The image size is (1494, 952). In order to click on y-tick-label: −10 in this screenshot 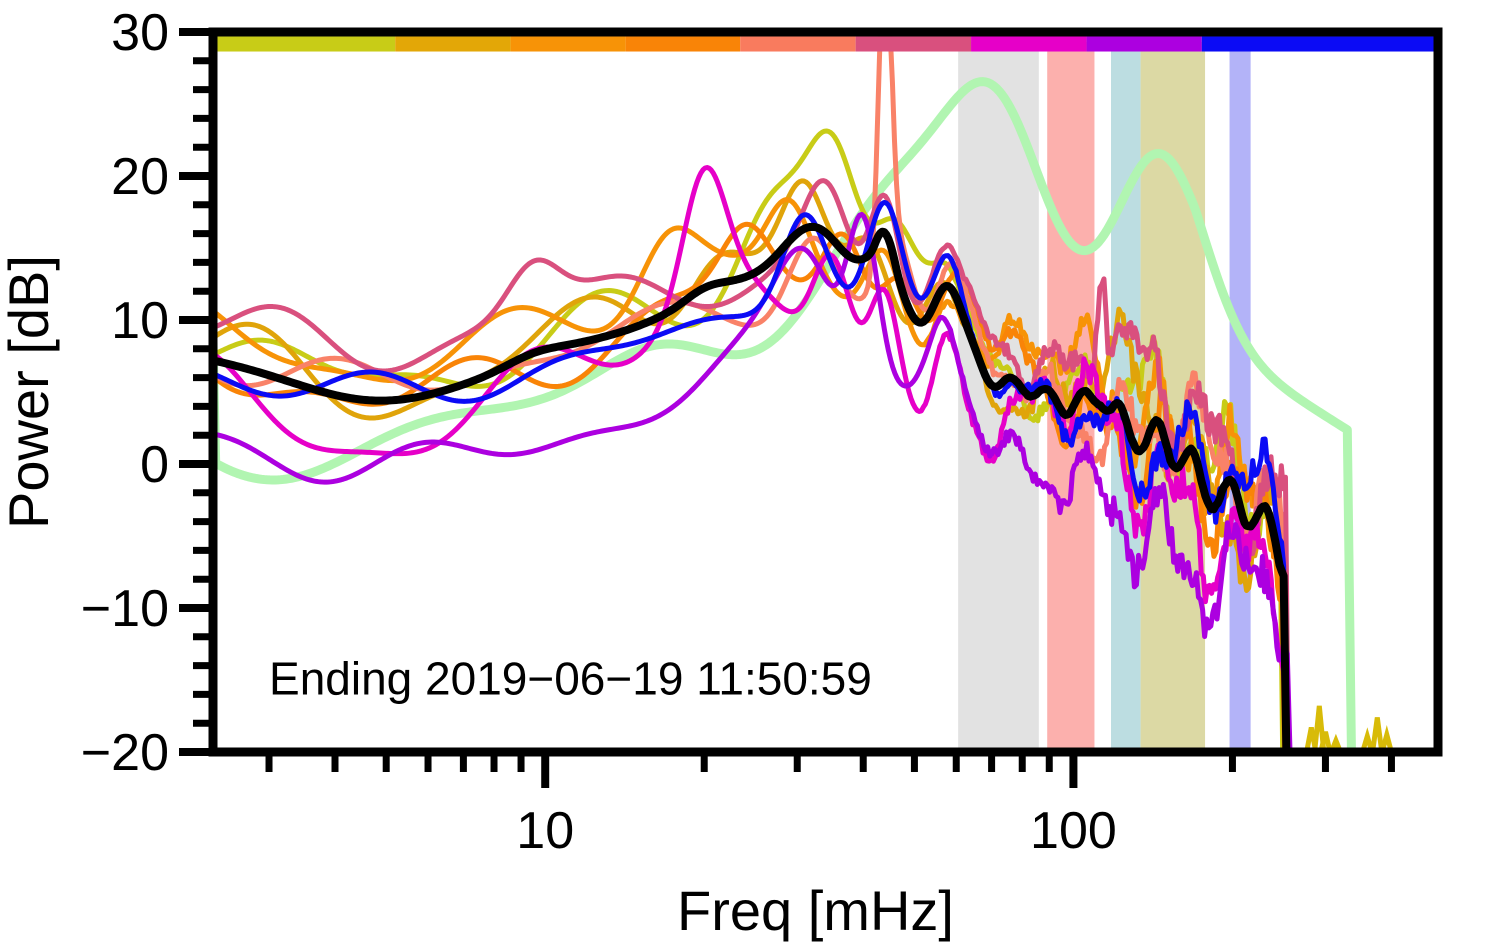, I will do `click(125, 609)`.